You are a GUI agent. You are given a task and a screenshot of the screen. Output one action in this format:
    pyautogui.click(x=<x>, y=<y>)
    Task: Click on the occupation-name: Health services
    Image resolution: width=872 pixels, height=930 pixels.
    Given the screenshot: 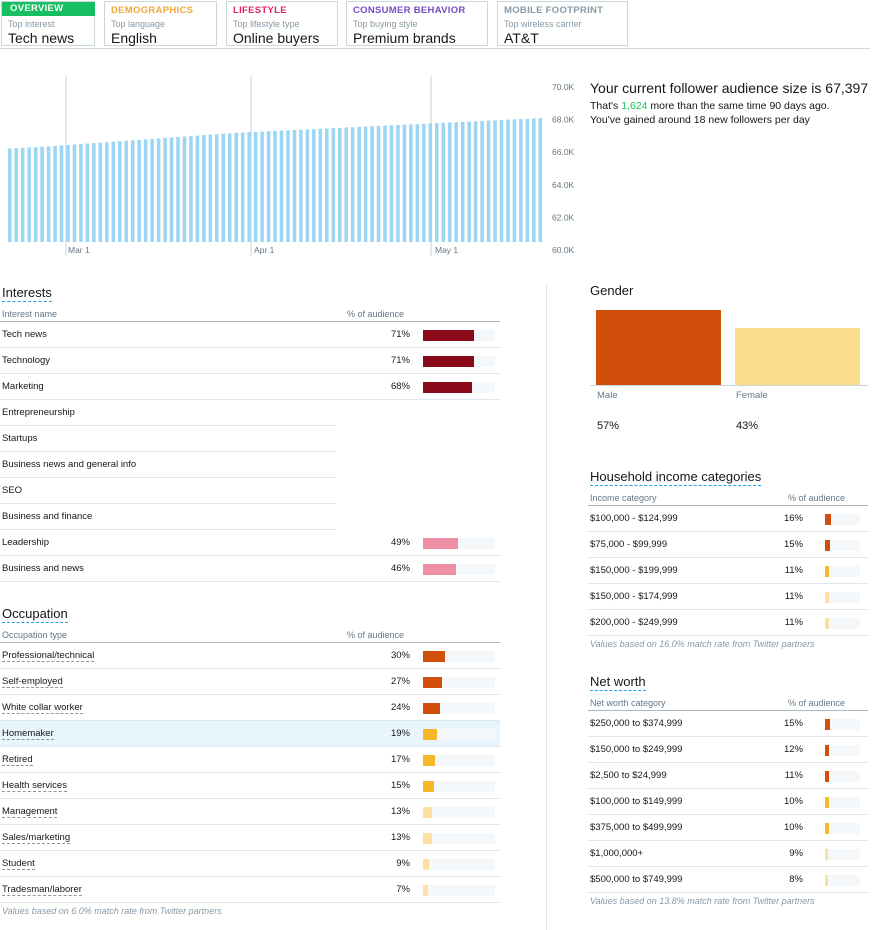 What is the action you would take?
    pyautogui.click(x=34, y=786)
    